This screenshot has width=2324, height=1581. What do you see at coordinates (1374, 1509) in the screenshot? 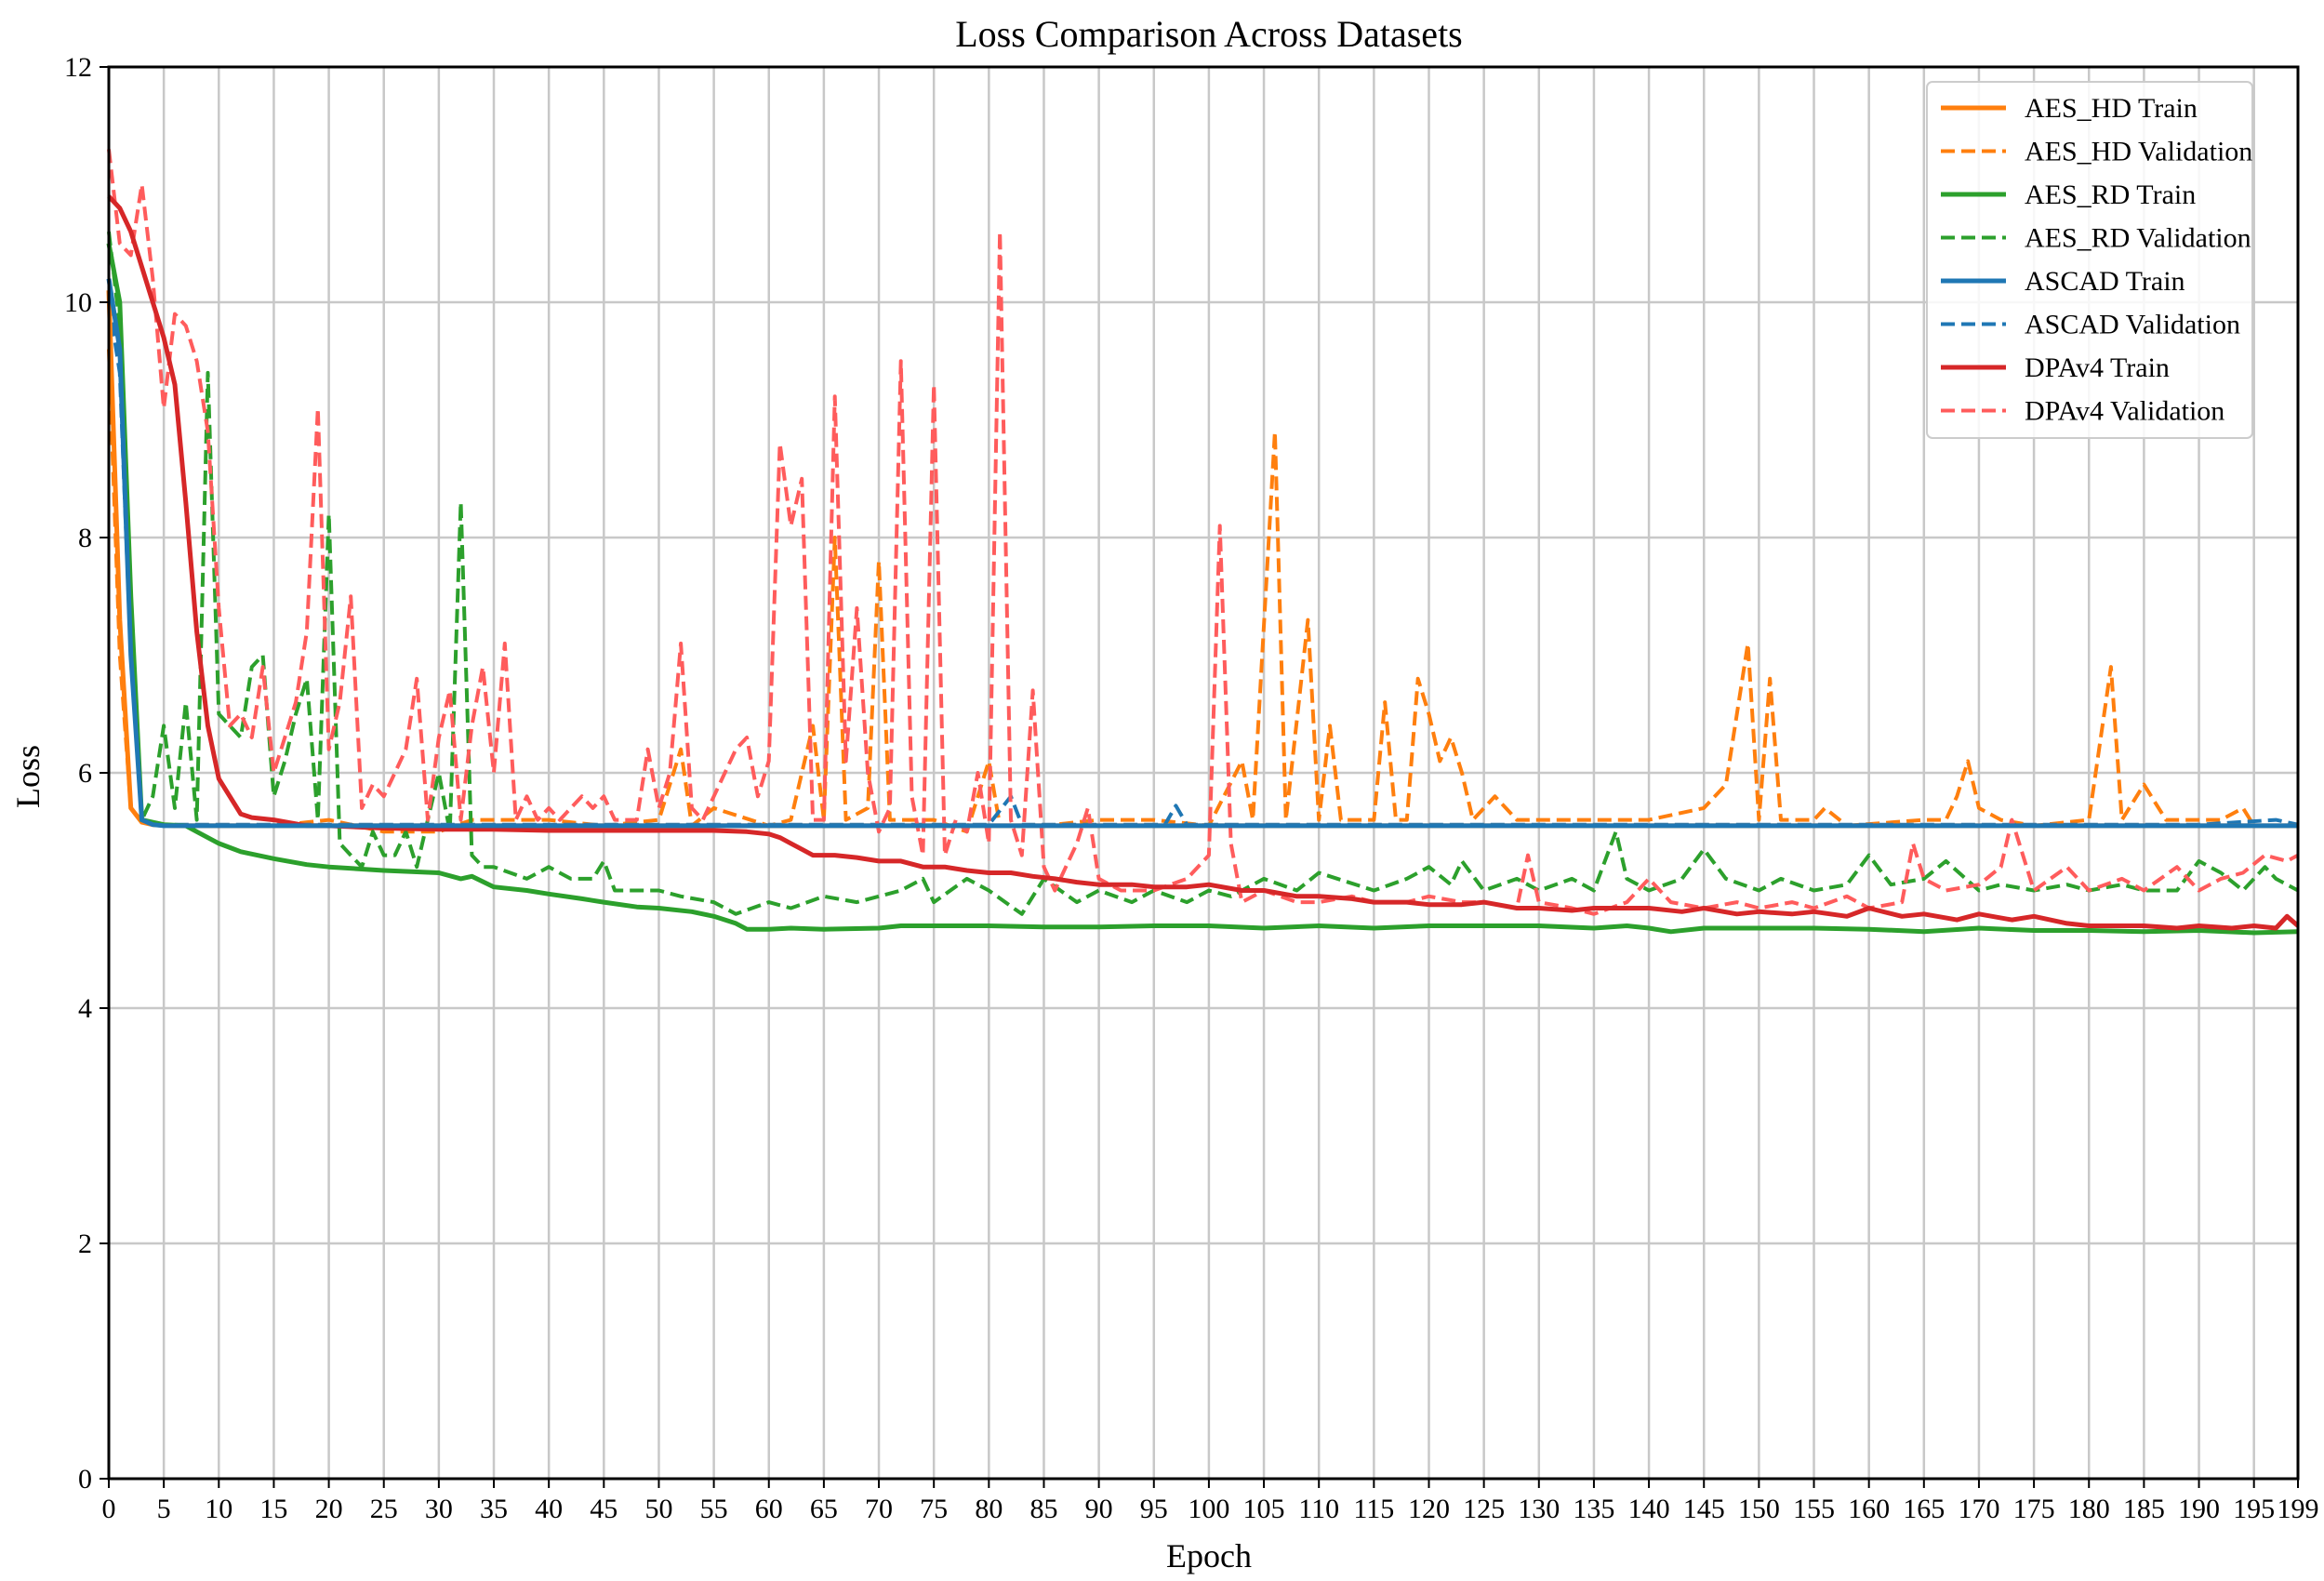
I see `x-tick-label: 115` at bounding box center [1374, 1509].